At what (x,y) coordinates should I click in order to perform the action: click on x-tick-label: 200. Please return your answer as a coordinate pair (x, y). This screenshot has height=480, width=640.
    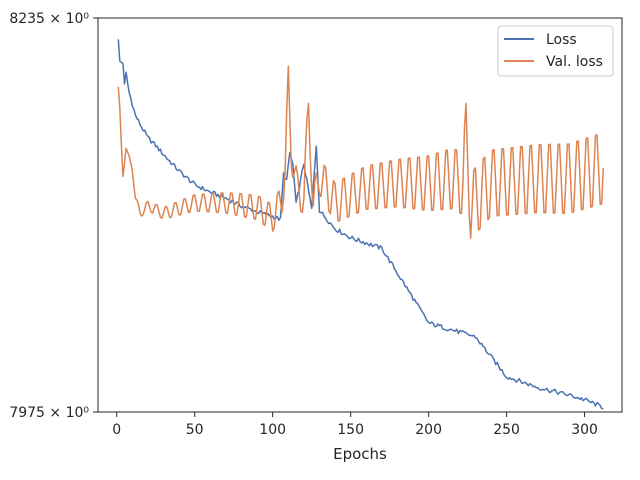
    Looking at the image, I should click on (428, 430).